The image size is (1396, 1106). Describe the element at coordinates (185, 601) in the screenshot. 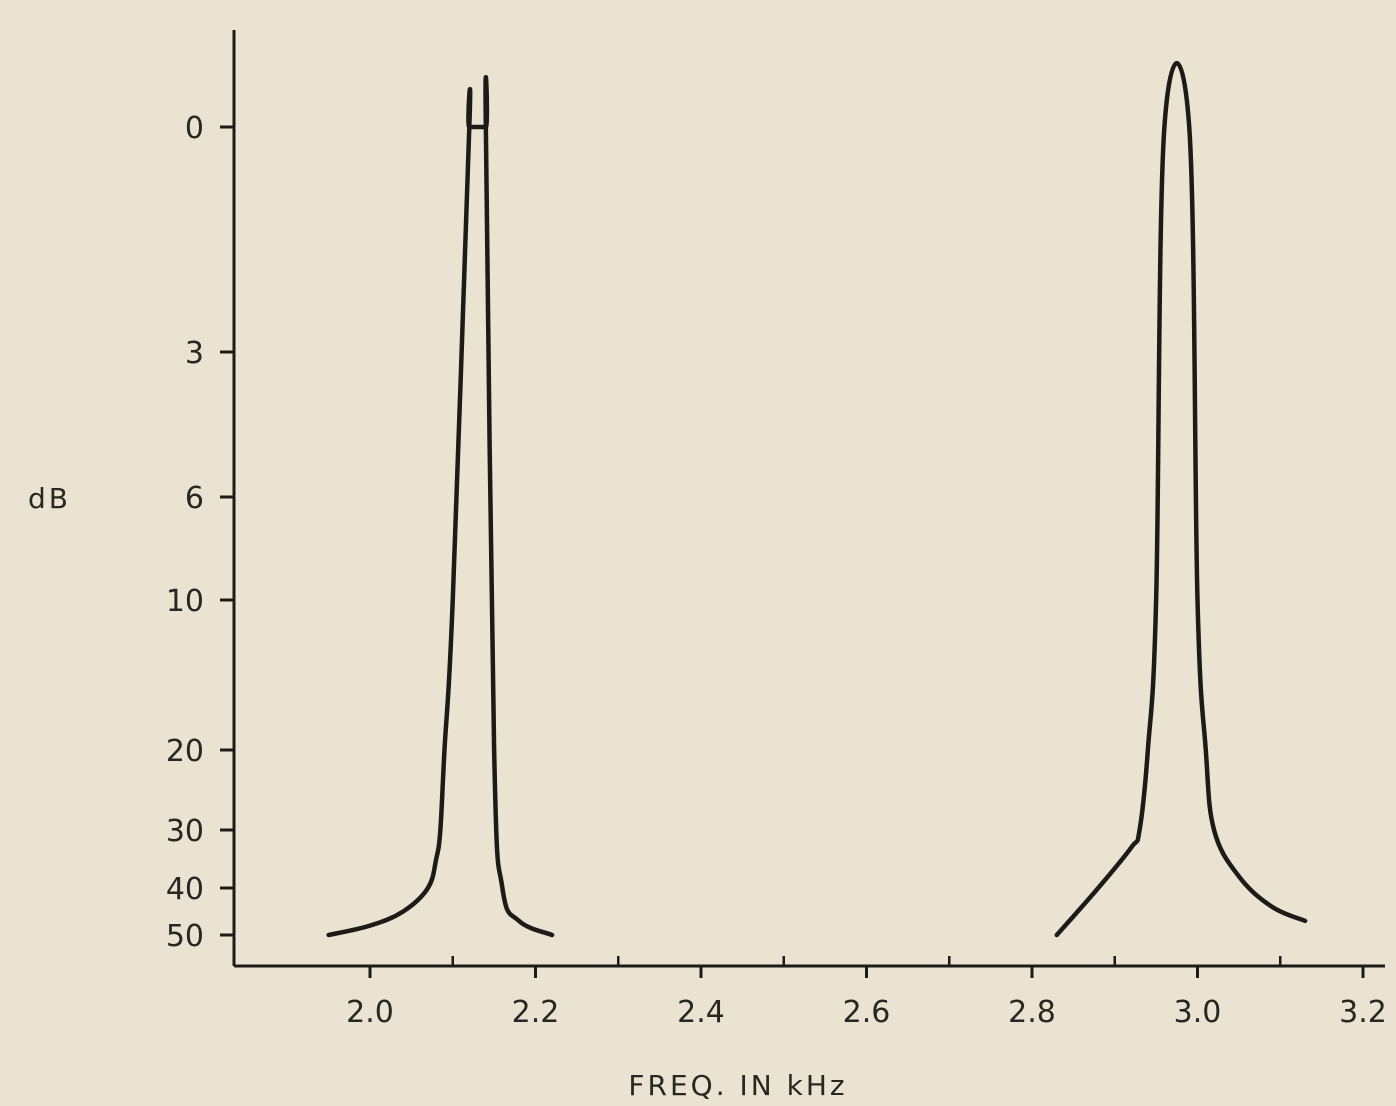

I see `y-tick-label: 10` at that location.